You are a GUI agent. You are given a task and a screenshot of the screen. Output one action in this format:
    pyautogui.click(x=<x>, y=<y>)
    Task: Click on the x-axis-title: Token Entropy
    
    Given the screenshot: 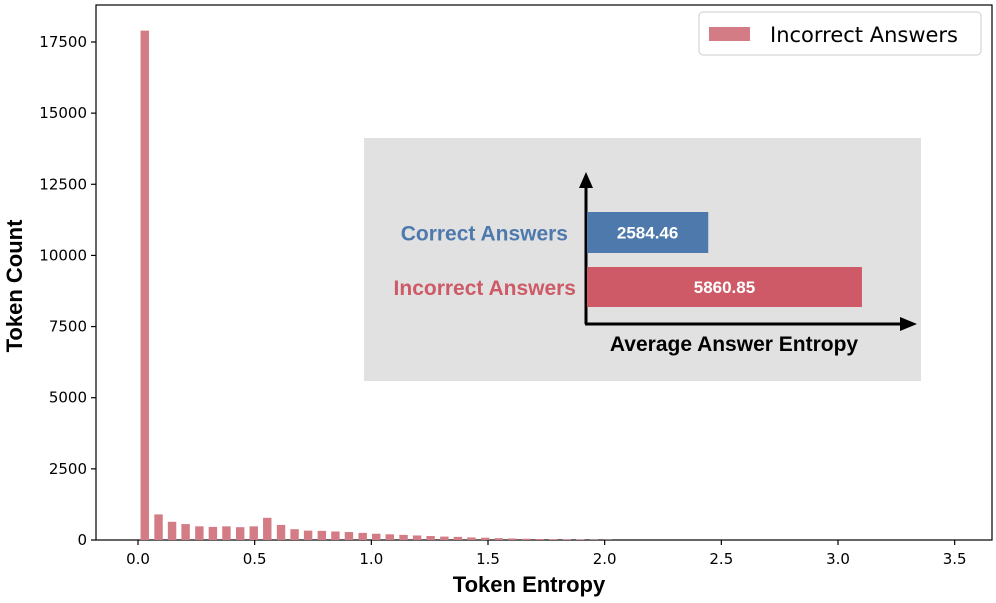 What is the action you would take?
    pyautogui.click(x=529, y=584)
    